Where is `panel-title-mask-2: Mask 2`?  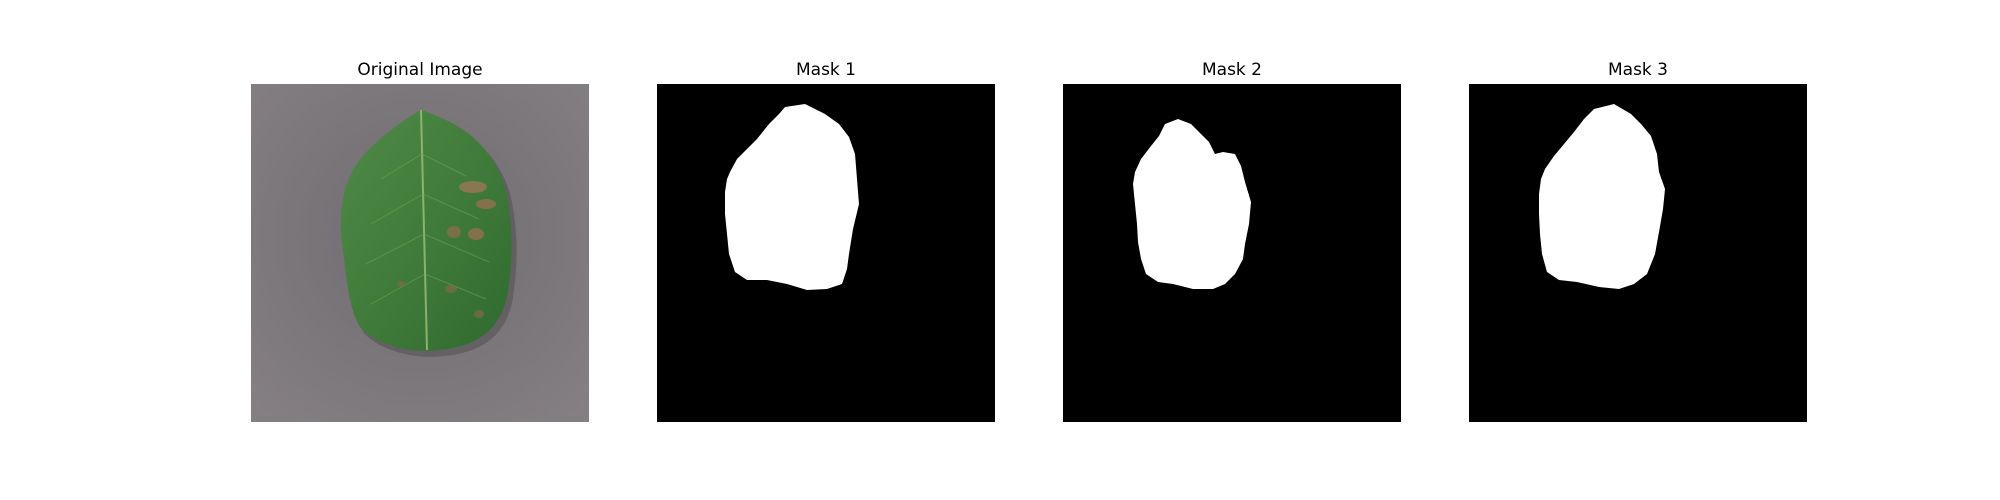
panel-title-mask-2: Mask 2 is located at coordinates (1231, 70).